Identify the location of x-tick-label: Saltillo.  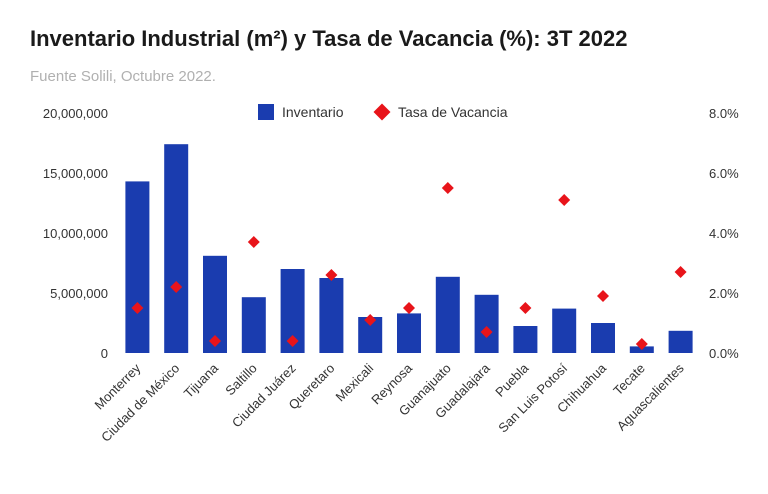
(241, 380).